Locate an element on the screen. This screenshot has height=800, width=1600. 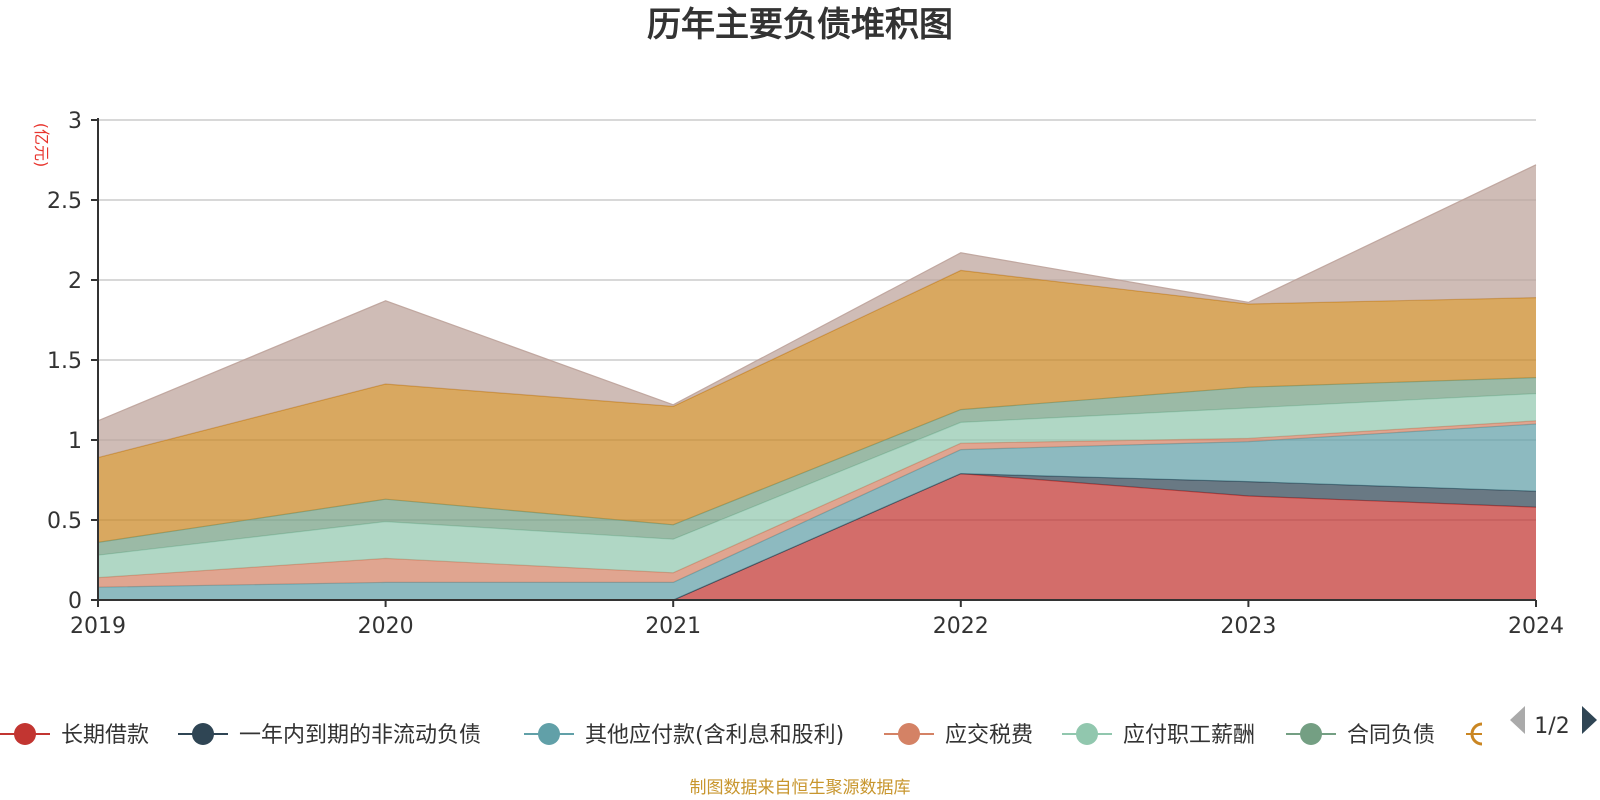
data-source-note: 制图数据来自恒生聚源数据库 is located at coordinates (800, 788).